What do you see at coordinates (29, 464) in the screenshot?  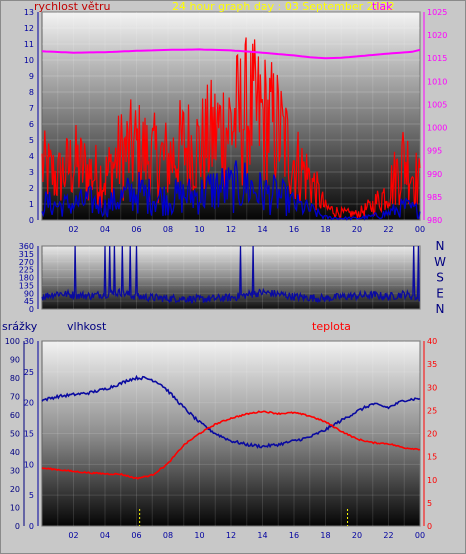 I see `humidity-tick-label: 10` at bounding box center [29, 464].